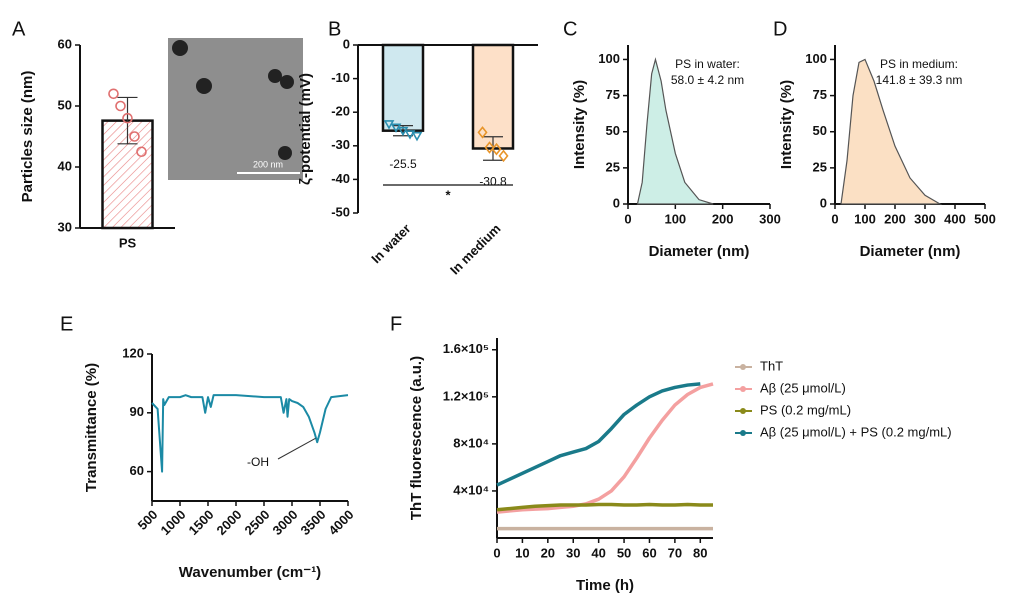  Describe the element at coordinates (865, 218) in the screenshot. I see `x-tick-label: 100` at that location.